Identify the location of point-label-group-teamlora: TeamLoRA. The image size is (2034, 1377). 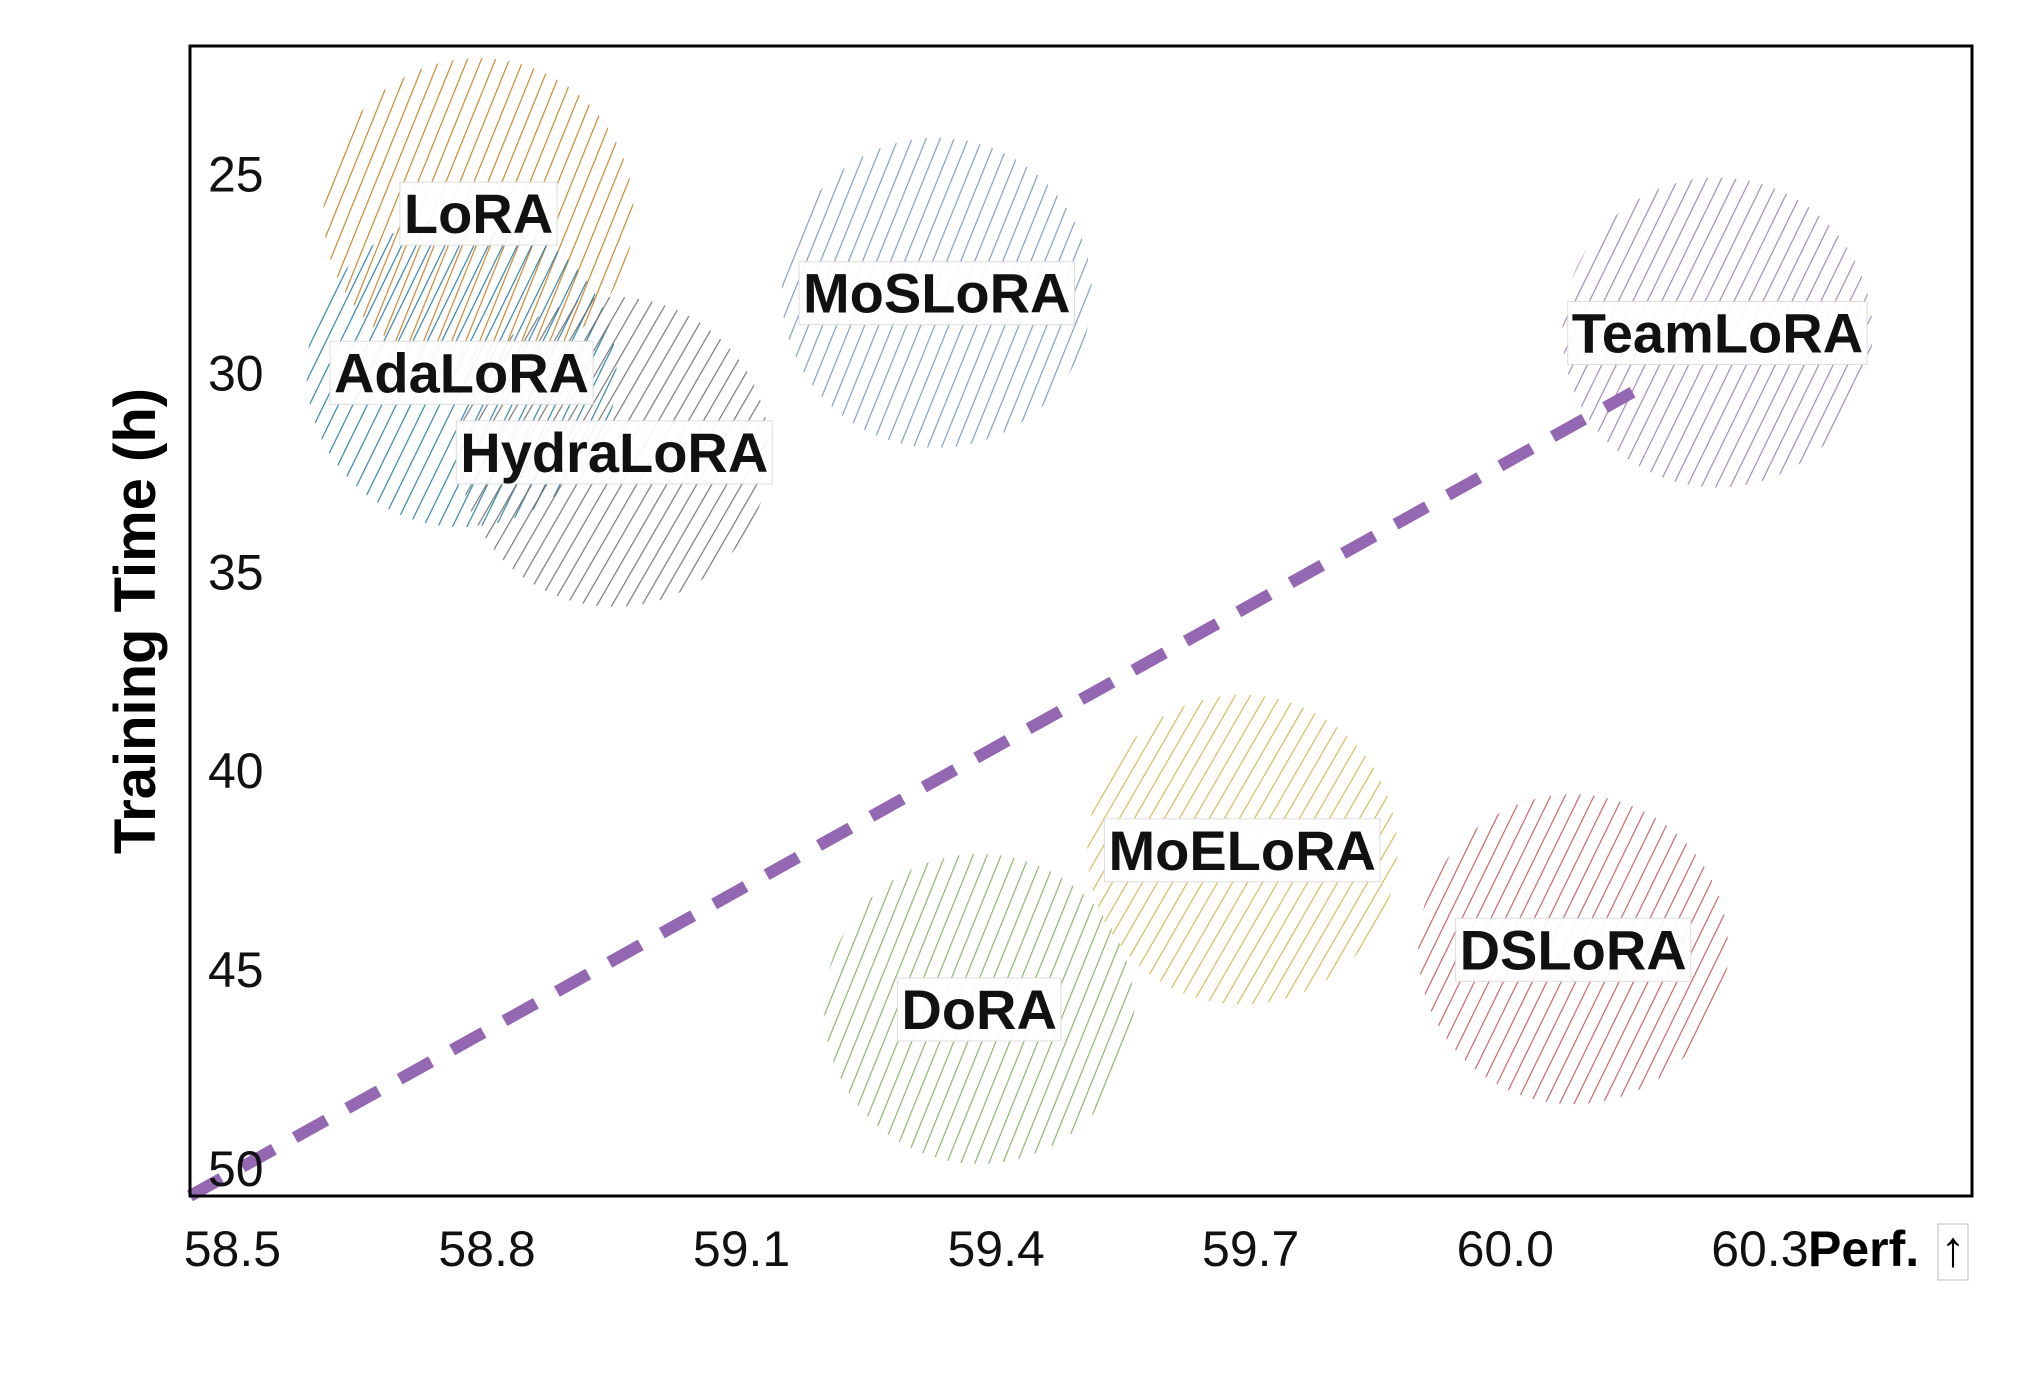
(1717, 333).